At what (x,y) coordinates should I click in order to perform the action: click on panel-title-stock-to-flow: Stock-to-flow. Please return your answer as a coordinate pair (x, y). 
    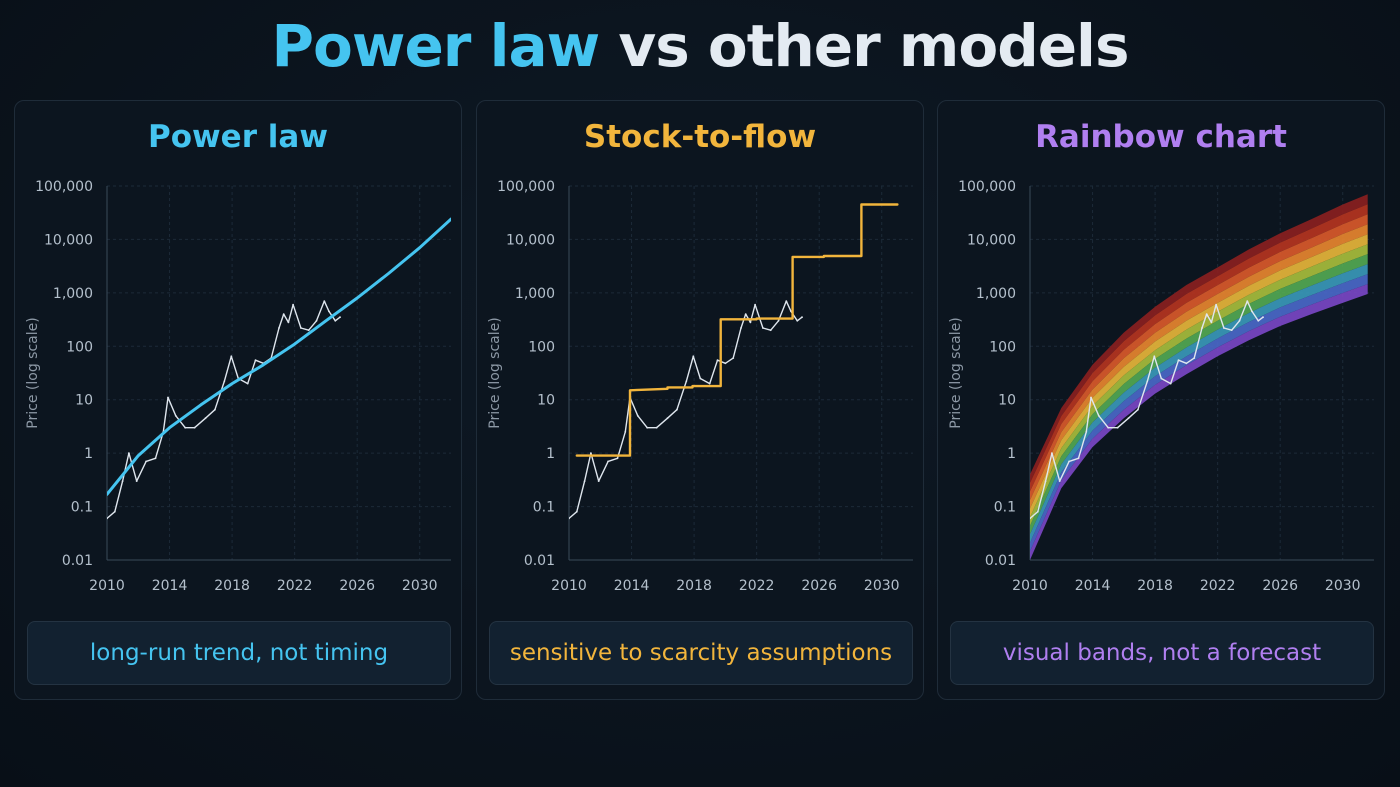
    Looking at the image, I should click on (700, 137).